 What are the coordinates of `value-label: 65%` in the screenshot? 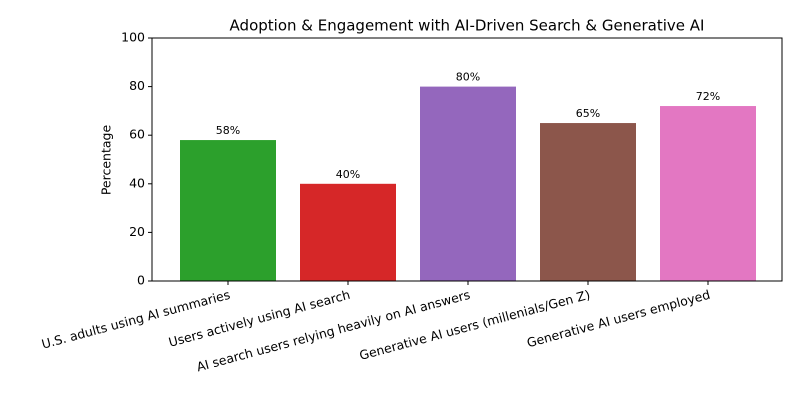 It's located at (588, 113).